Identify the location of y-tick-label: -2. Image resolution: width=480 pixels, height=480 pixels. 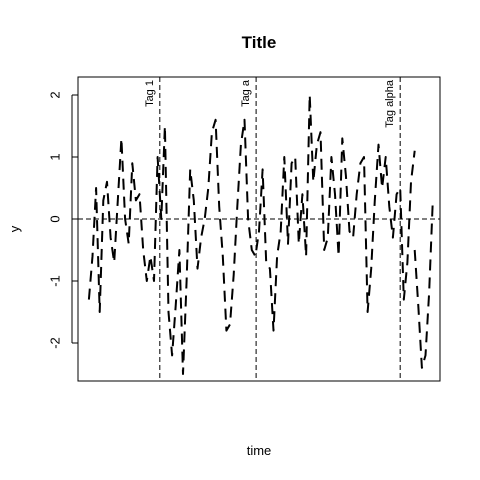
(54, 343).